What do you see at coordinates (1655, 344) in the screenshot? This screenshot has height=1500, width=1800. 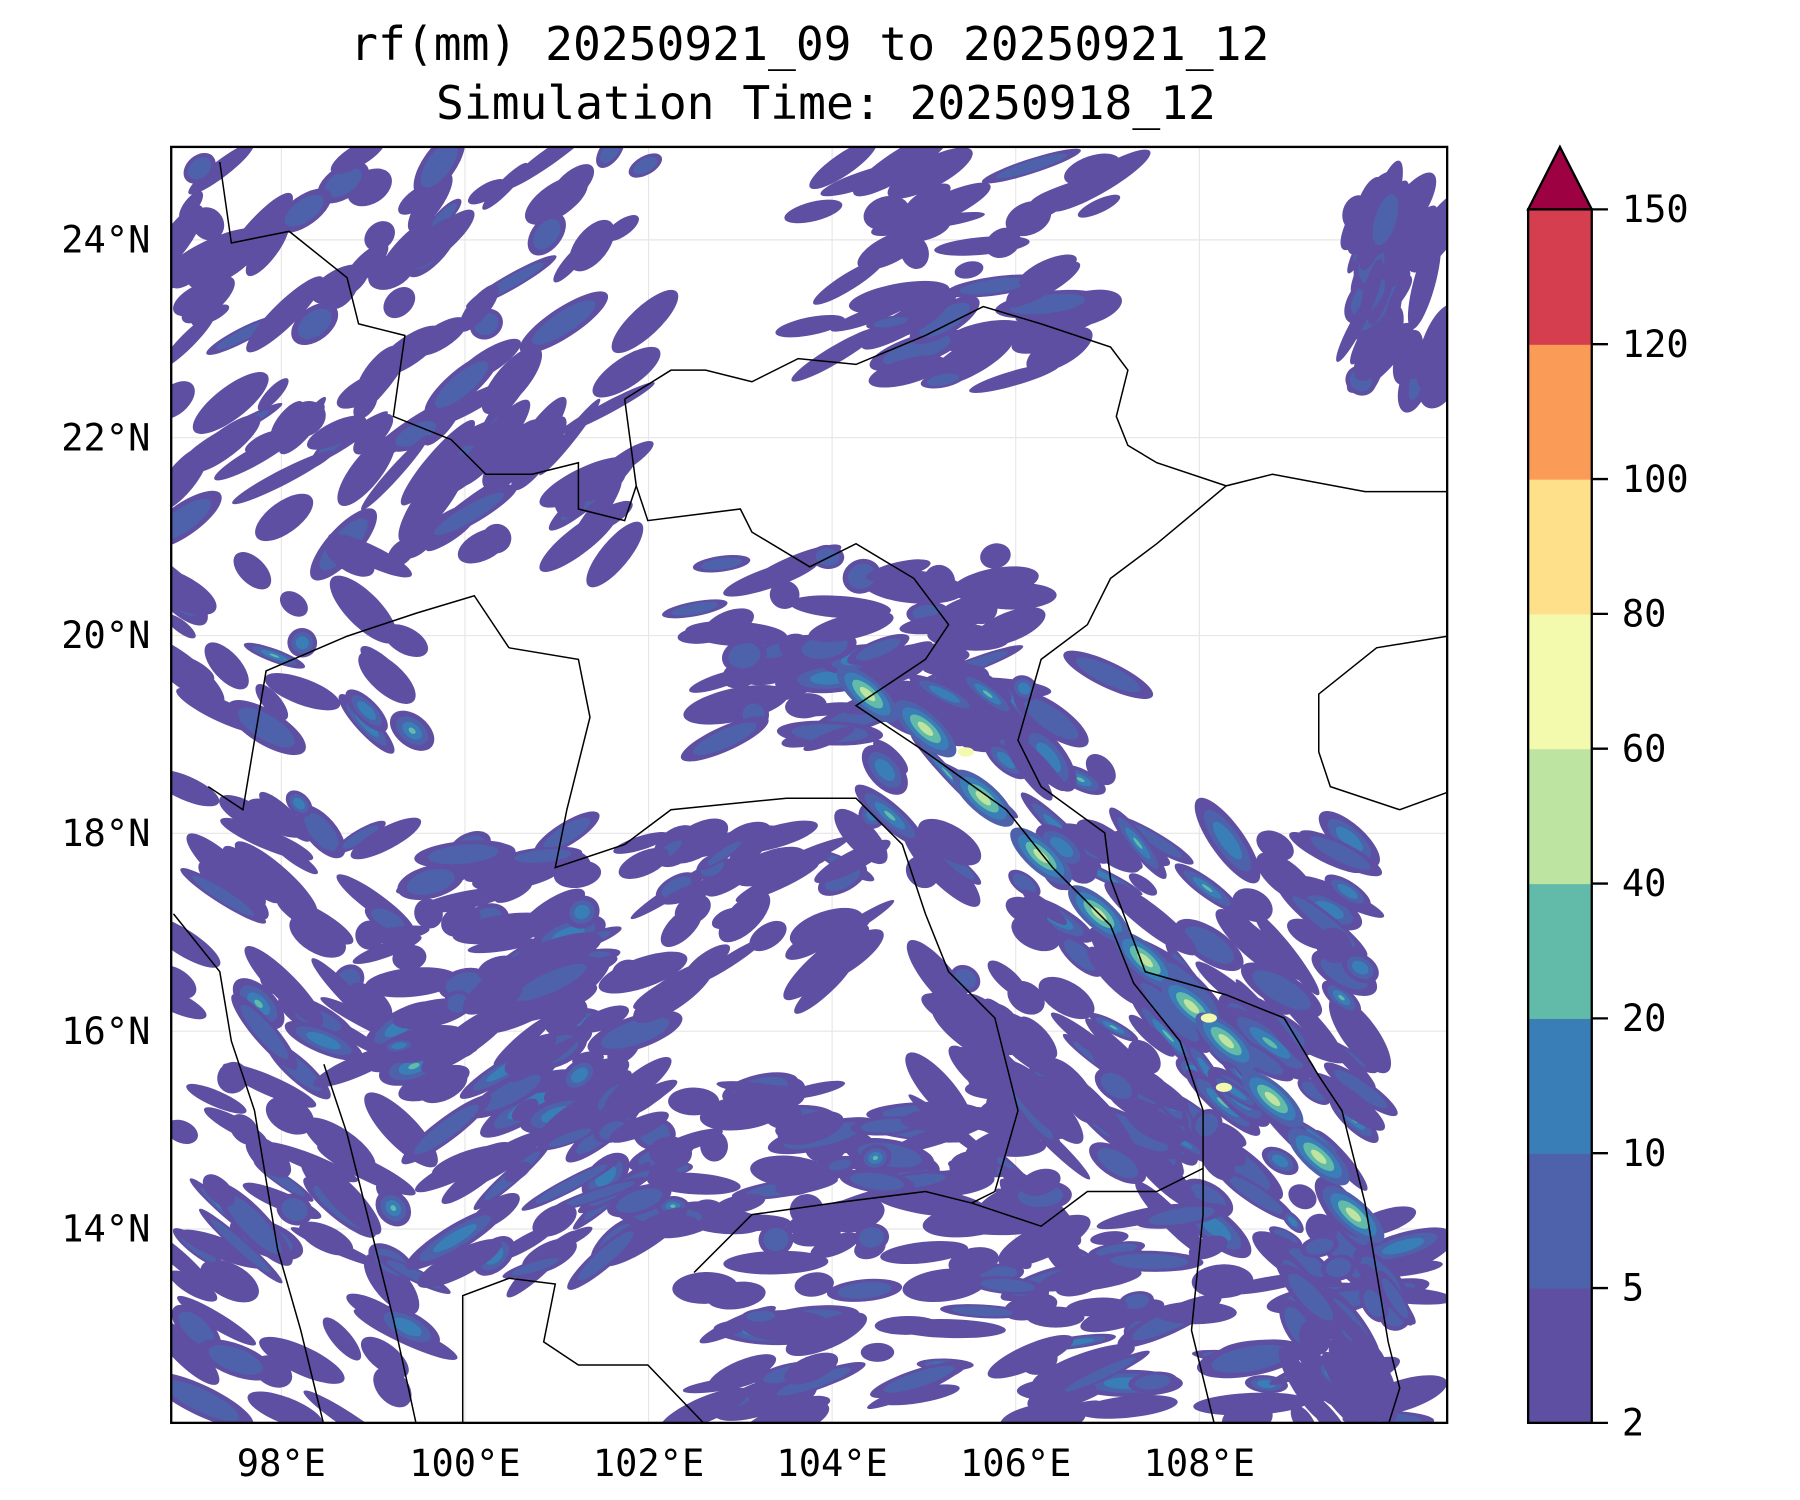 I see `colorbar-tick-label: 120` at bounding box center [1655, 344].